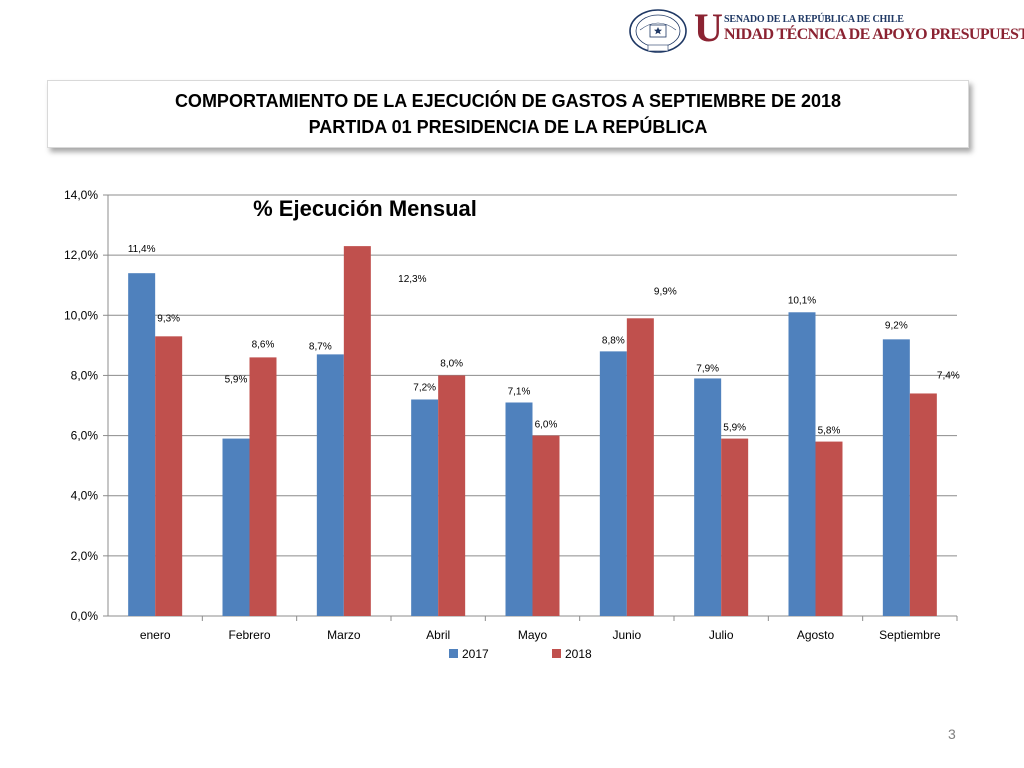 The width and height of the screenshot is (1024, 768). What do you see at coordinates (451, 363) in the screenshot?
I see `data-label-2018: 8,0%` at bounding box center [451, 363].